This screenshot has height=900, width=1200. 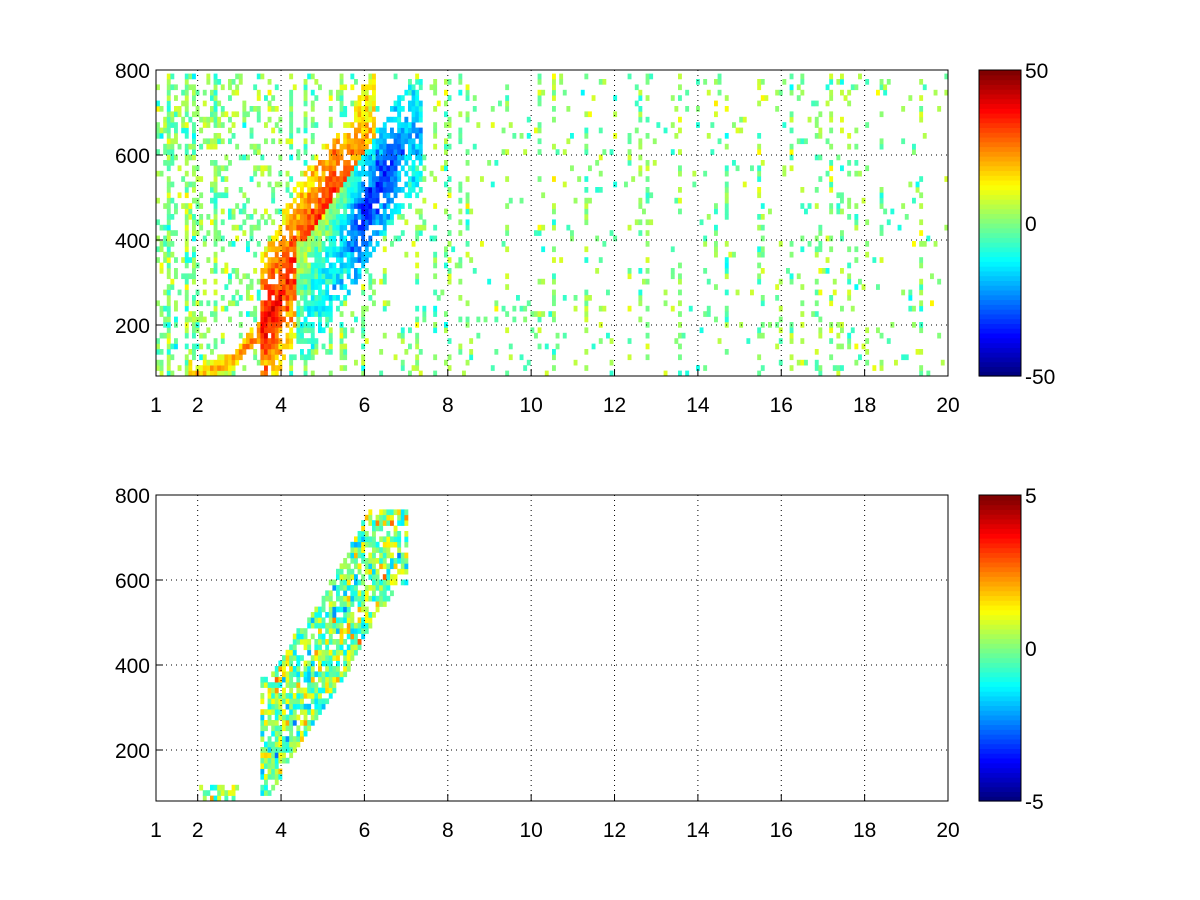 What do you see at coordinates (698, 830) in the screenshot?
I see `x-tick-label: 14` at bounding box center [698, 830].